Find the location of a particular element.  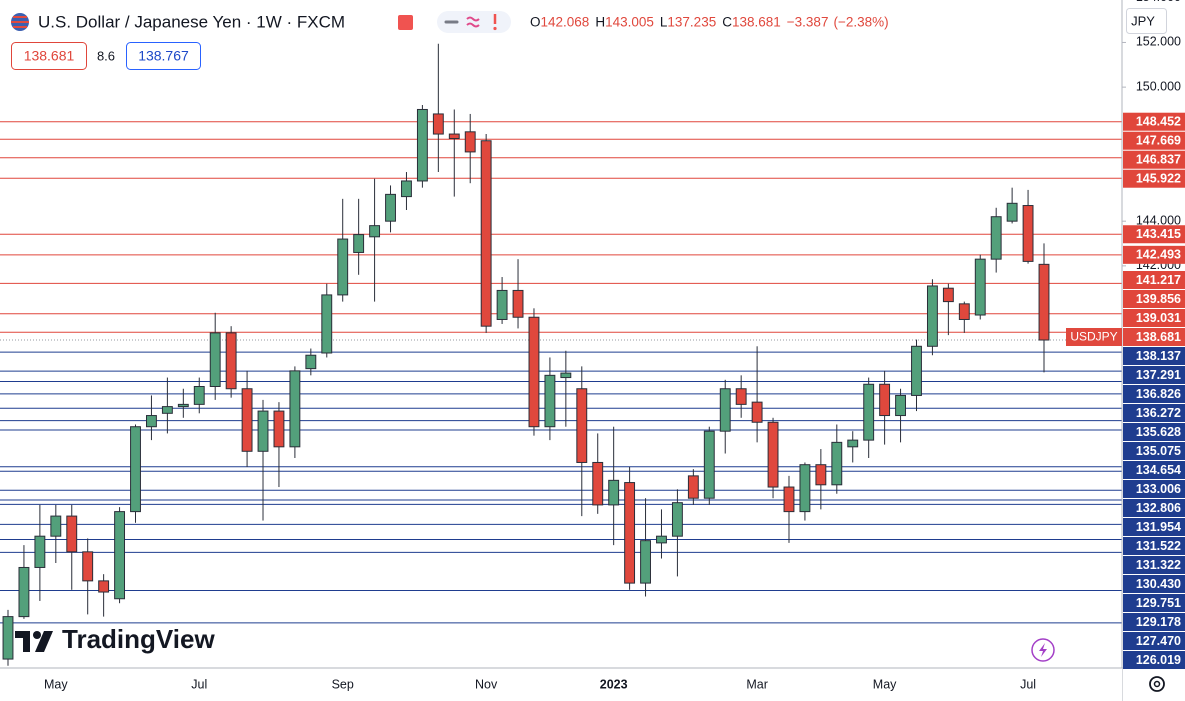

brand-logo: TradingView is located at coordinates (115, 639).